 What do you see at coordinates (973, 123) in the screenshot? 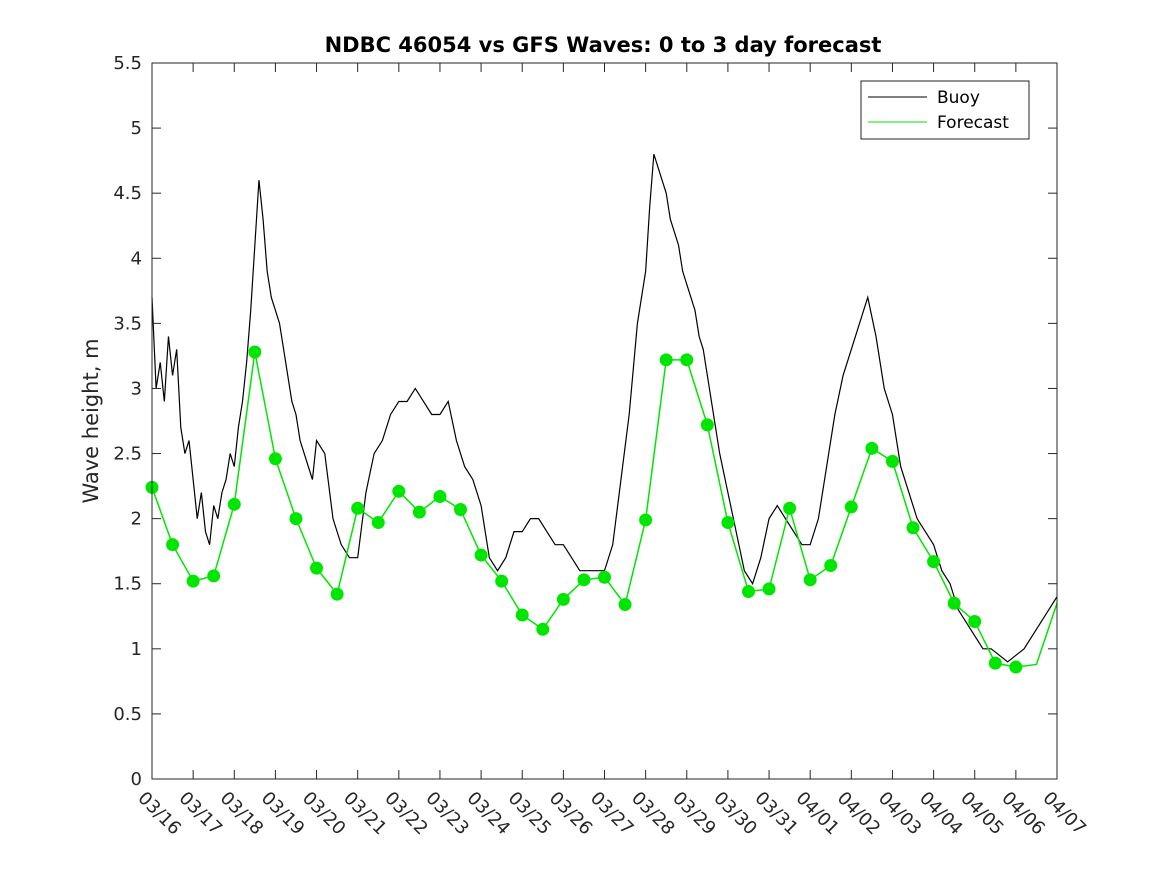
I see `legend-label-forecast: Forecast` at bounding box center [973, 123].